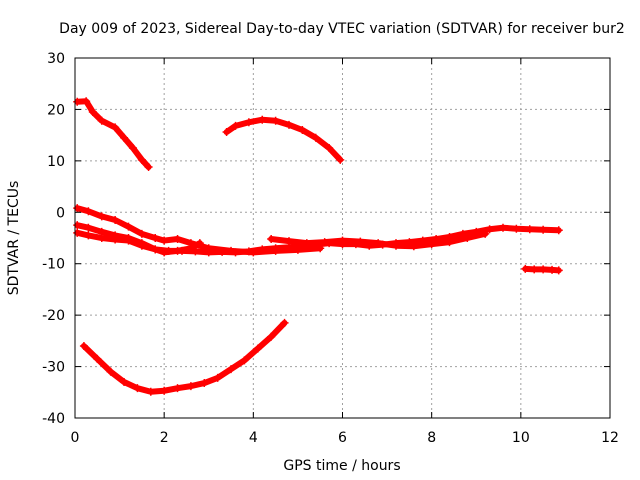  I want to click on y-tick-label: -30, so click(53, 368).